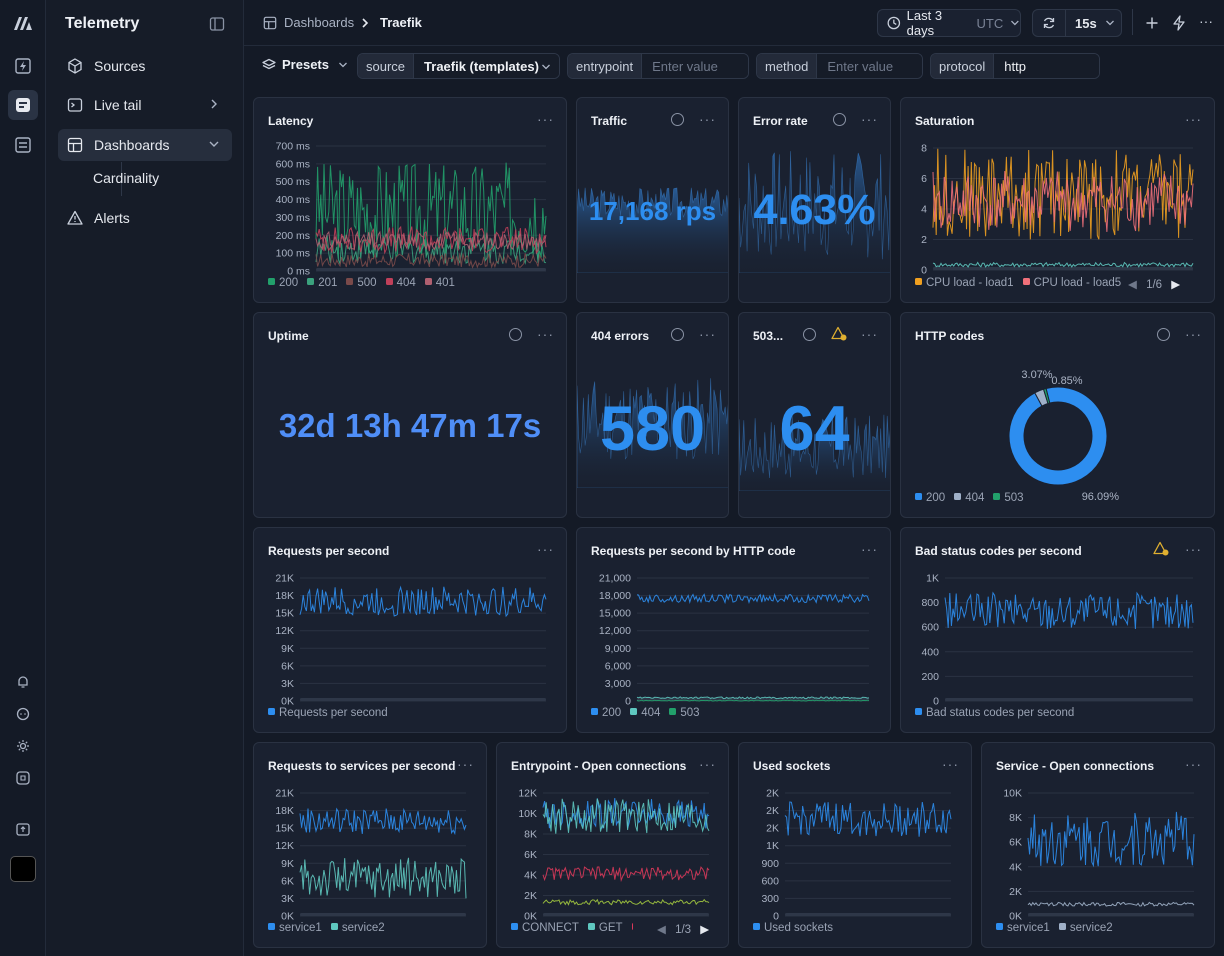 The image size is (1224, 956). I want to click on legend-item: 401, so click(439, 283).